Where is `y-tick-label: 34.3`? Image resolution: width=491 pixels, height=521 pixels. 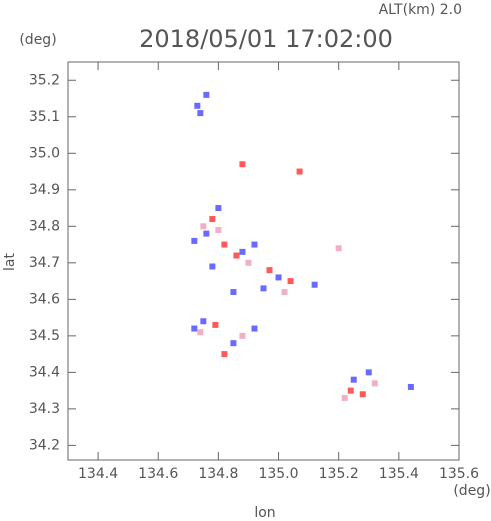 y-tick-label: 34.3 is located at coordinates (44, 409).